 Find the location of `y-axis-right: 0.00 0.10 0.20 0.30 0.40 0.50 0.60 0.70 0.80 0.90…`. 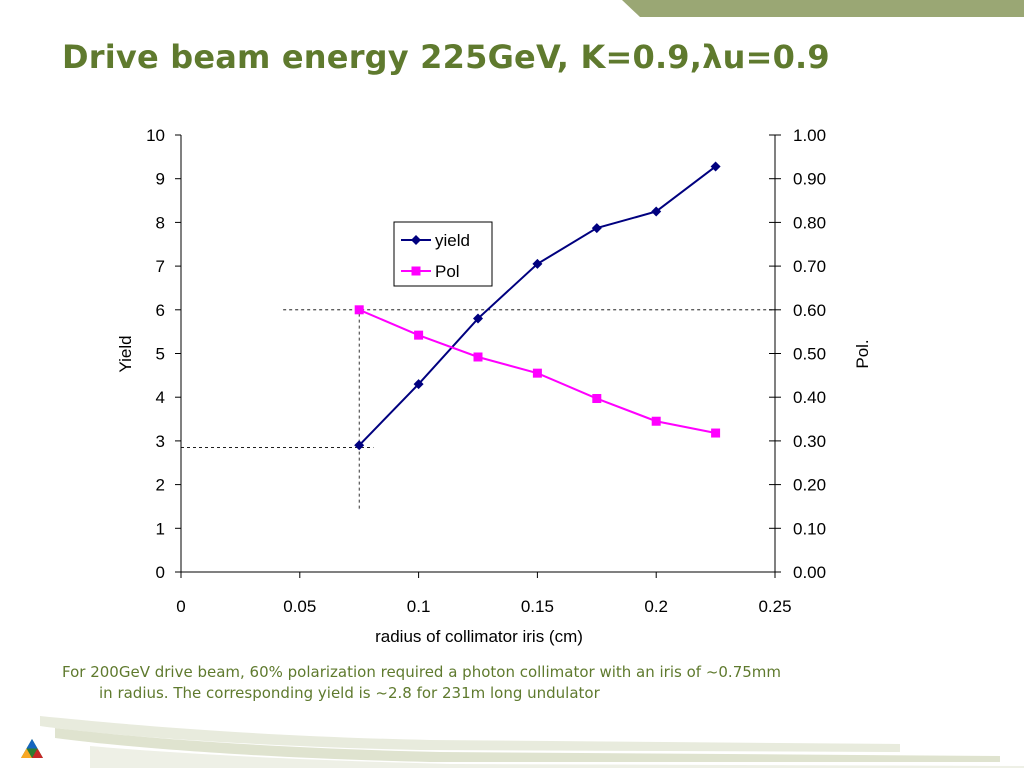

y-axis-right: 0.00 0.10 0.20 0.30 0.40 0.50 0.60 0.70 0.80 0.90… is located at coordinates (797, 354).